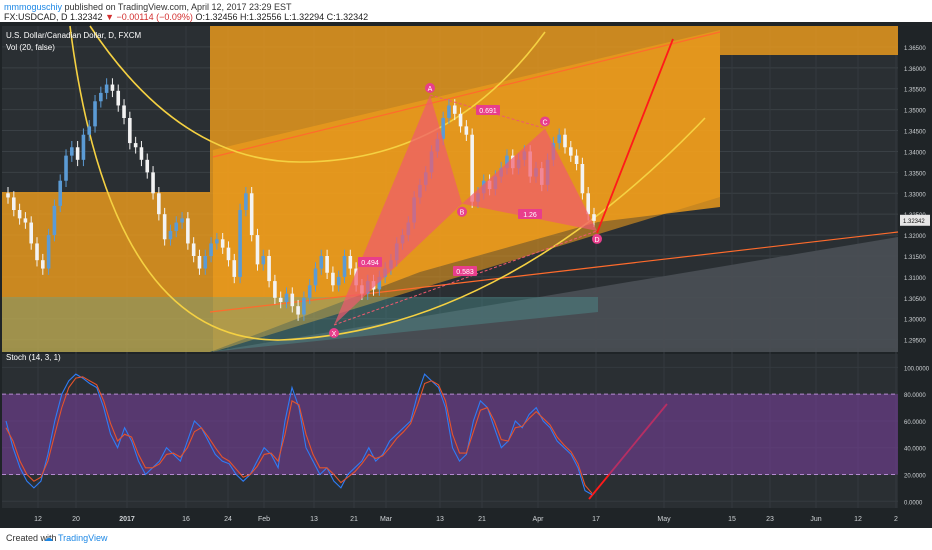 Image resolution: width=932 pixels, height=550 pixels. I want to click on open-value: O:1.32456, so click(216, 17).